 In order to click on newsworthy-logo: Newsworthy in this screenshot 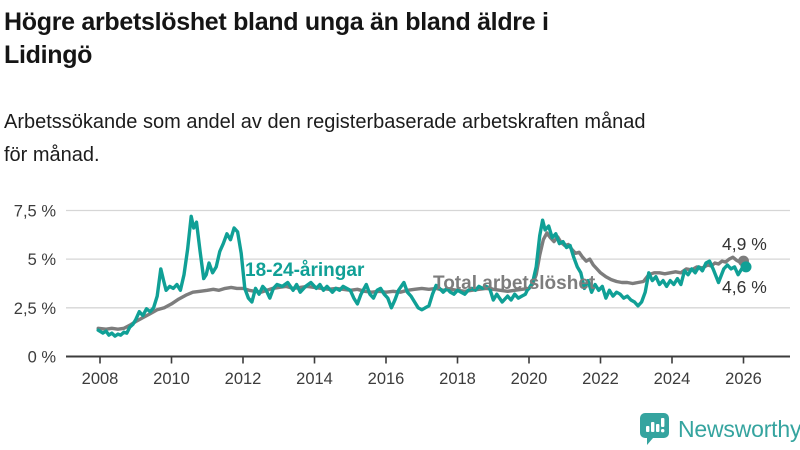, I will do `click(719, 429)`.